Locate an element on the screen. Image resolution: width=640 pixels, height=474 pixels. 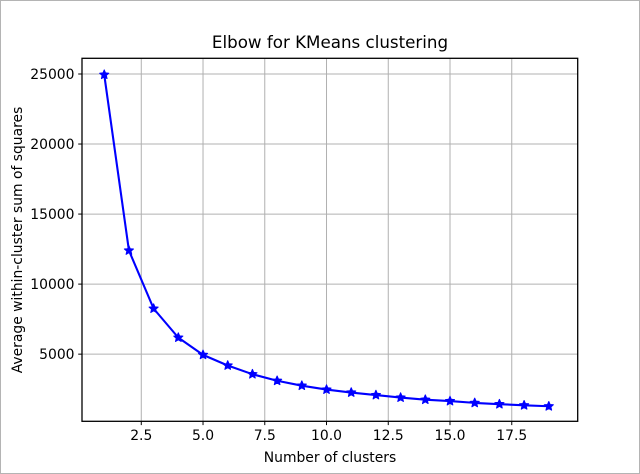
y-tick-label: 10000 is located at coordinates (52, 285).